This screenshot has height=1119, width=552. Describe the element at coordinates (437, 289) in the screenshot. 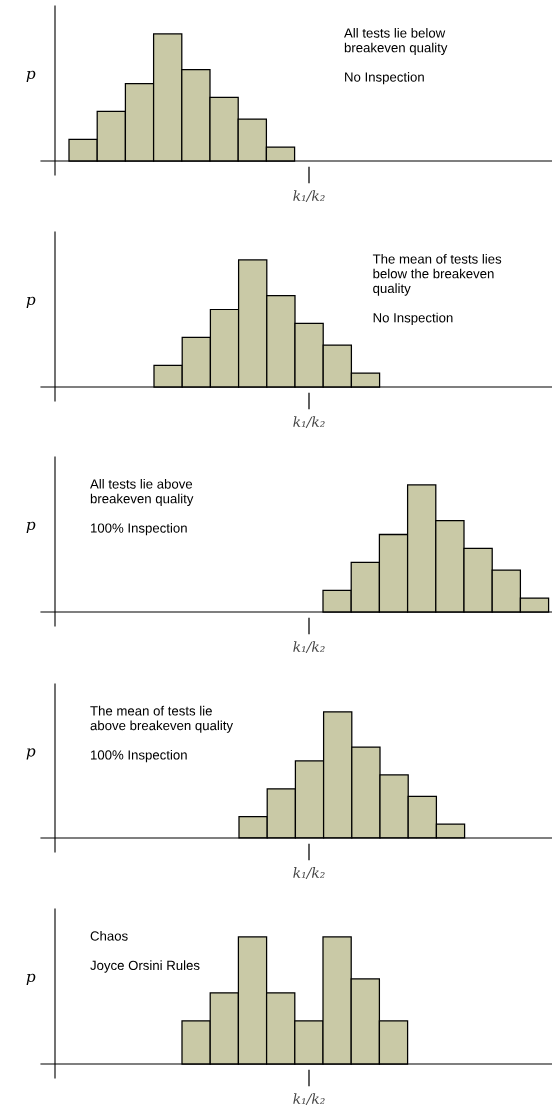

I see `text: The mean of tests lies below the breakeven quality No Inspection` at that location.